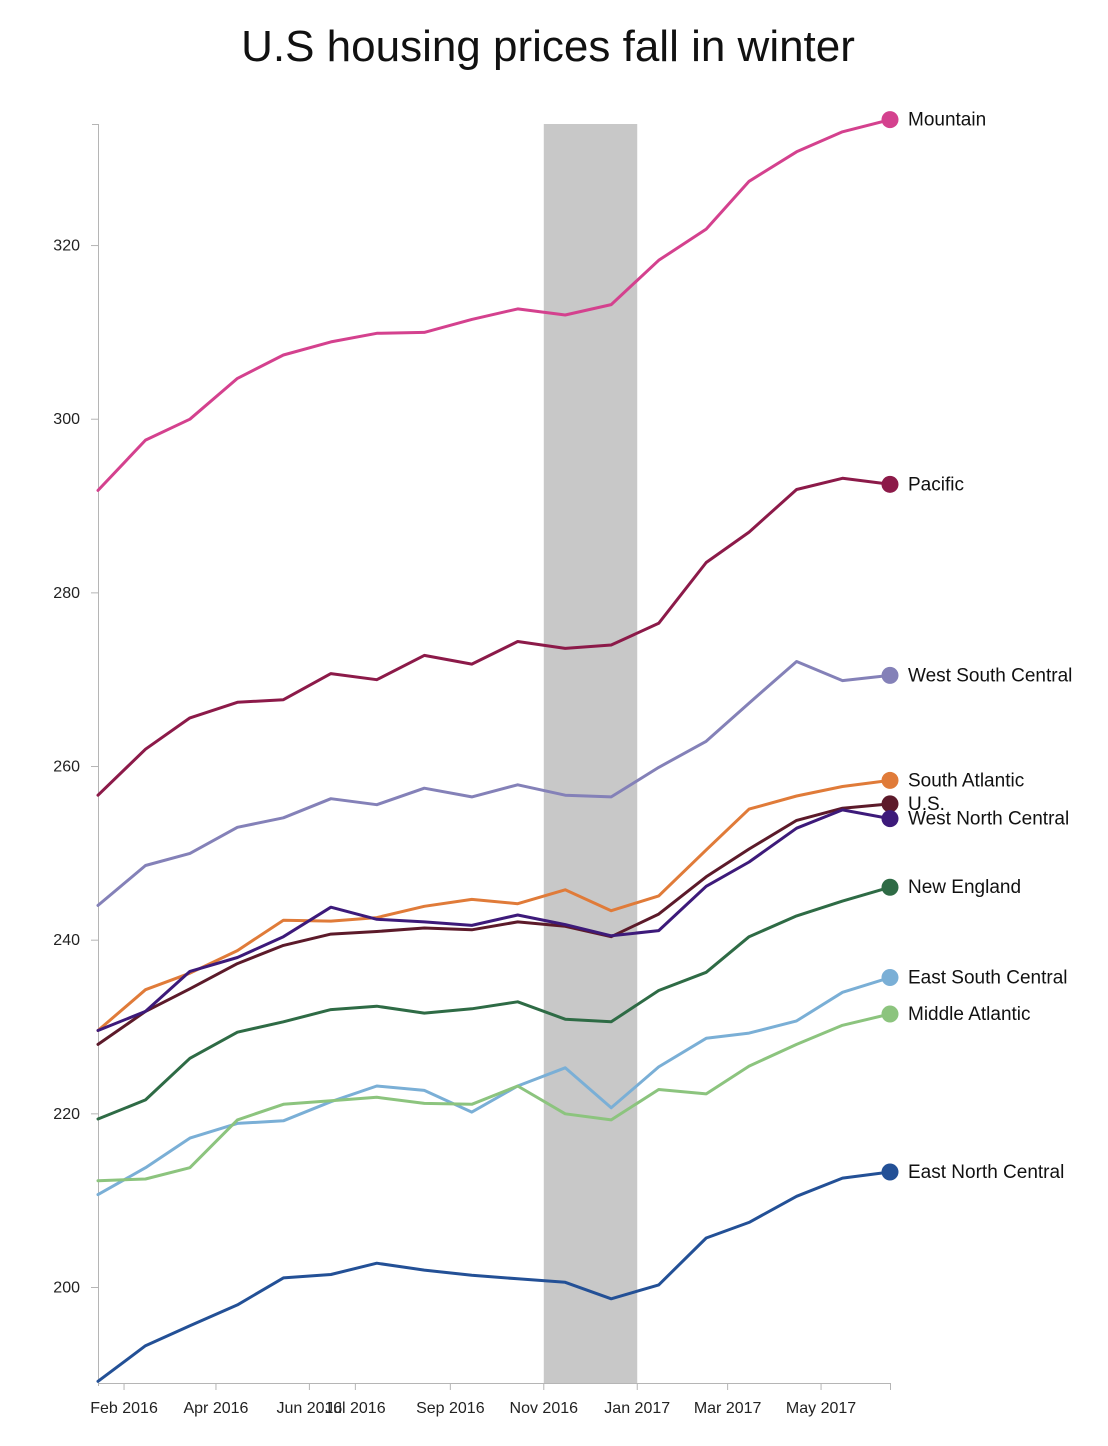 The image size is (1108, 1446). I want to click on series-label-west-north-central: West North Central, so click(988, 819).